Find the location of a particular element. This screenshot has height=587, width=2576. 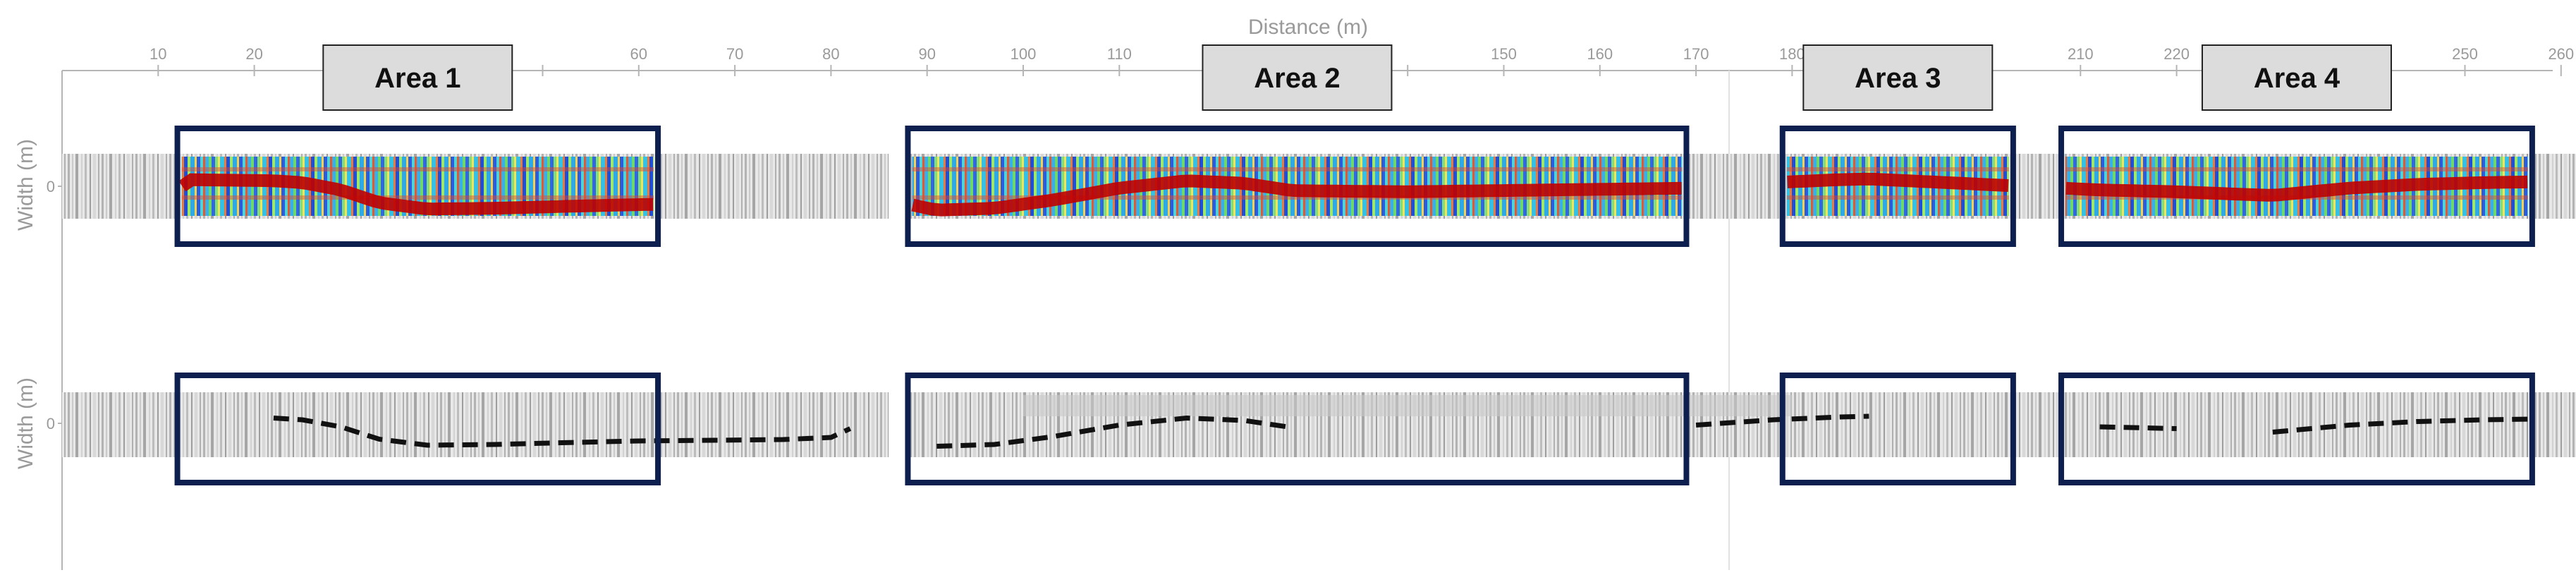

trace-dashed-line is located at coordinates (1403, 431).